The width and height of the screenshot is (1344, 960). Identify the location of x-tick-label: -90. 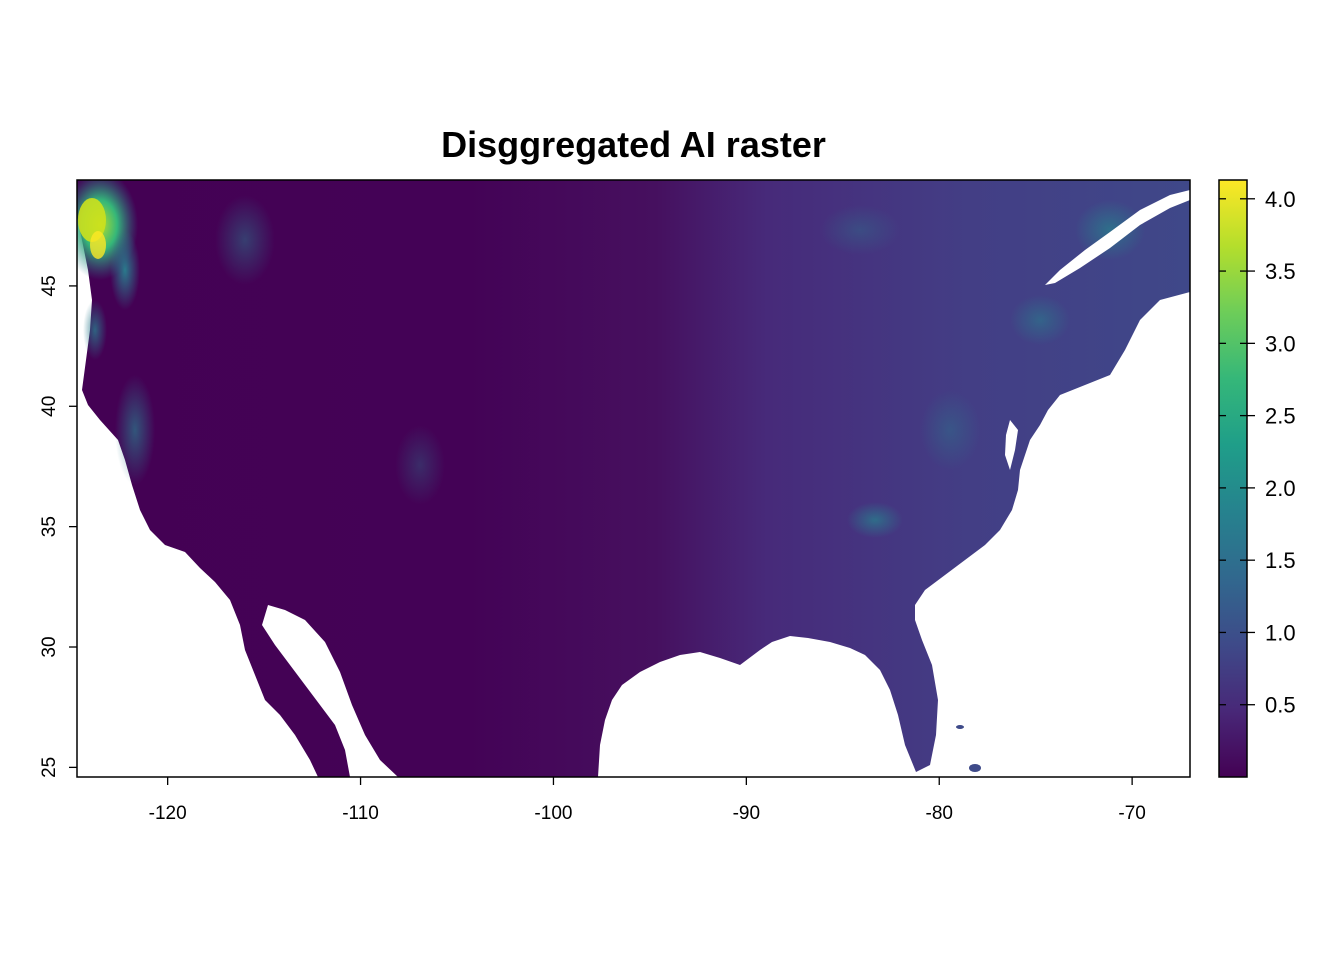
(746, 813).